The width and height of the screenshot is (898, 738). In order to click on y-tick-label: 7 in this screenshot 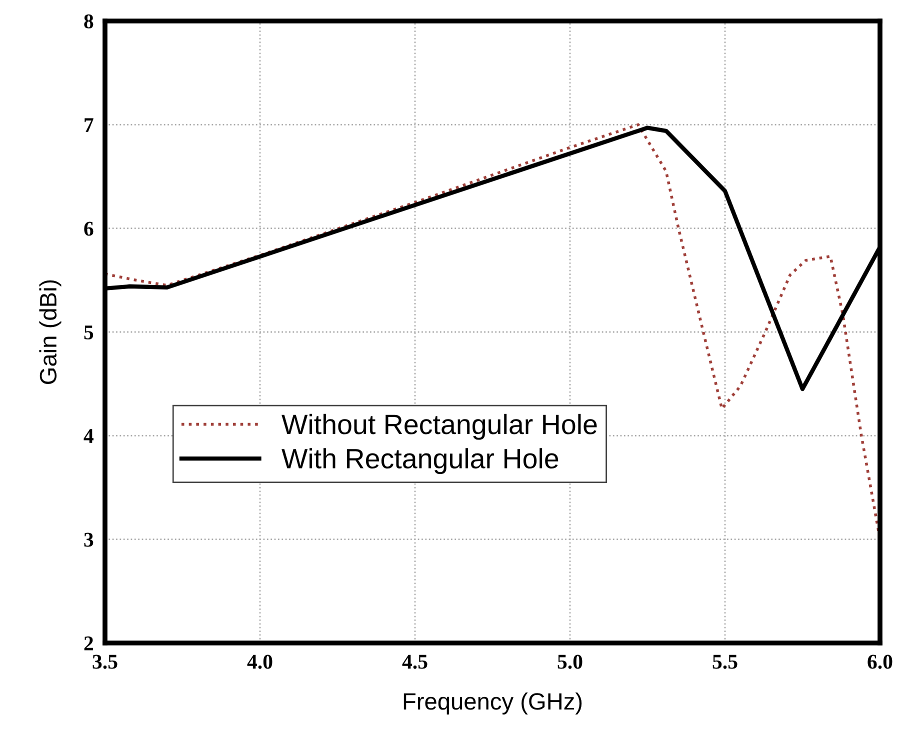, I will do `click(89, 125)`.